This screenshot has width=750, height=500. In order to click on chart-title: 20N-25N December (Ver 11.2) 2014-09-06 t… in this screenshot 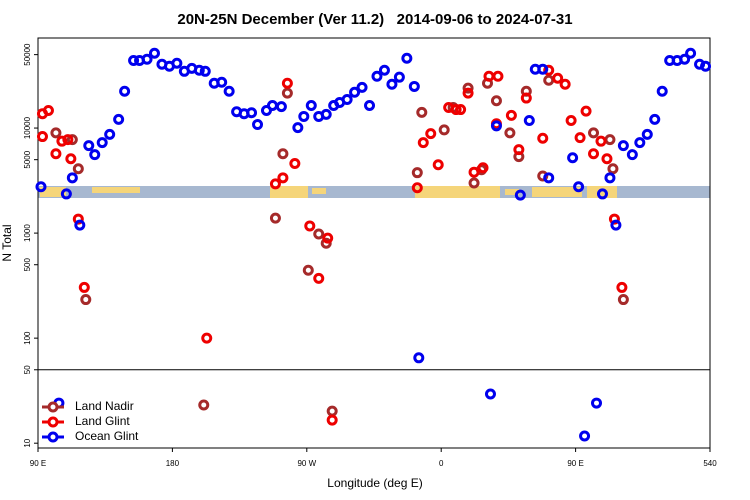, I will do `click(374, 19)`.